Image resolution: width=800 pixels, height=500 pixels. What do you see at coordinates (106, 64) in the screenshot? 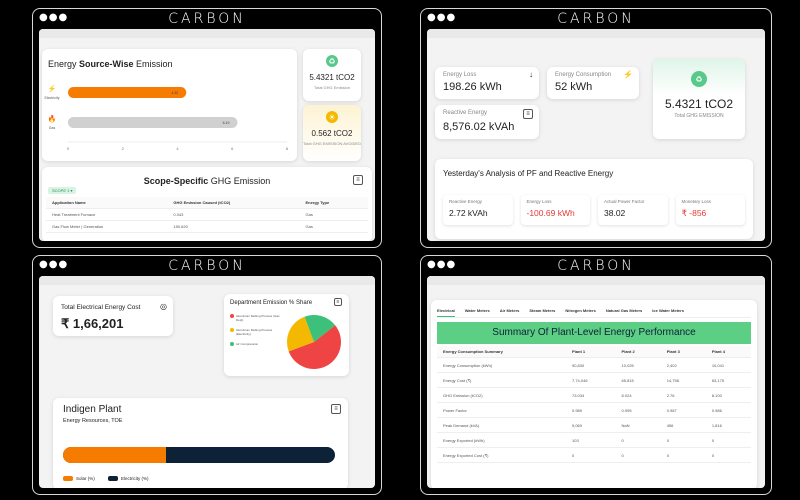
I see `title-part-bold: Source-Wise` at bounding box center [106, 64].